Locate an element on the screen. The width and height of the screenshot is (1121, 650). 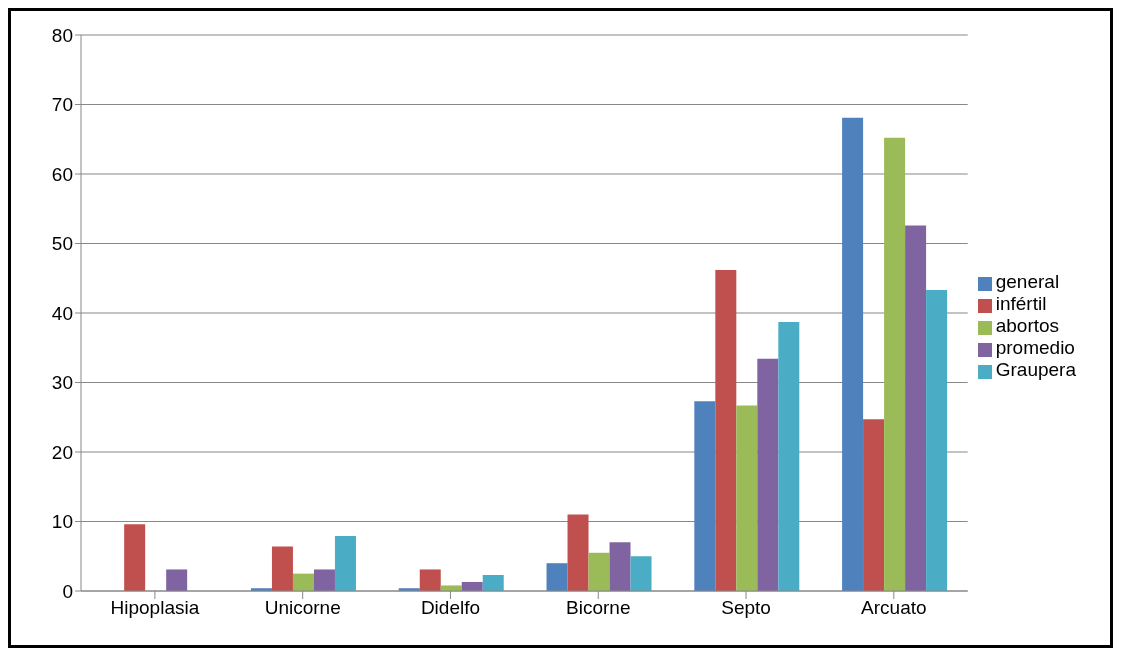
x-tick-label: Hipoplasia is located at coordinates (155, 608).